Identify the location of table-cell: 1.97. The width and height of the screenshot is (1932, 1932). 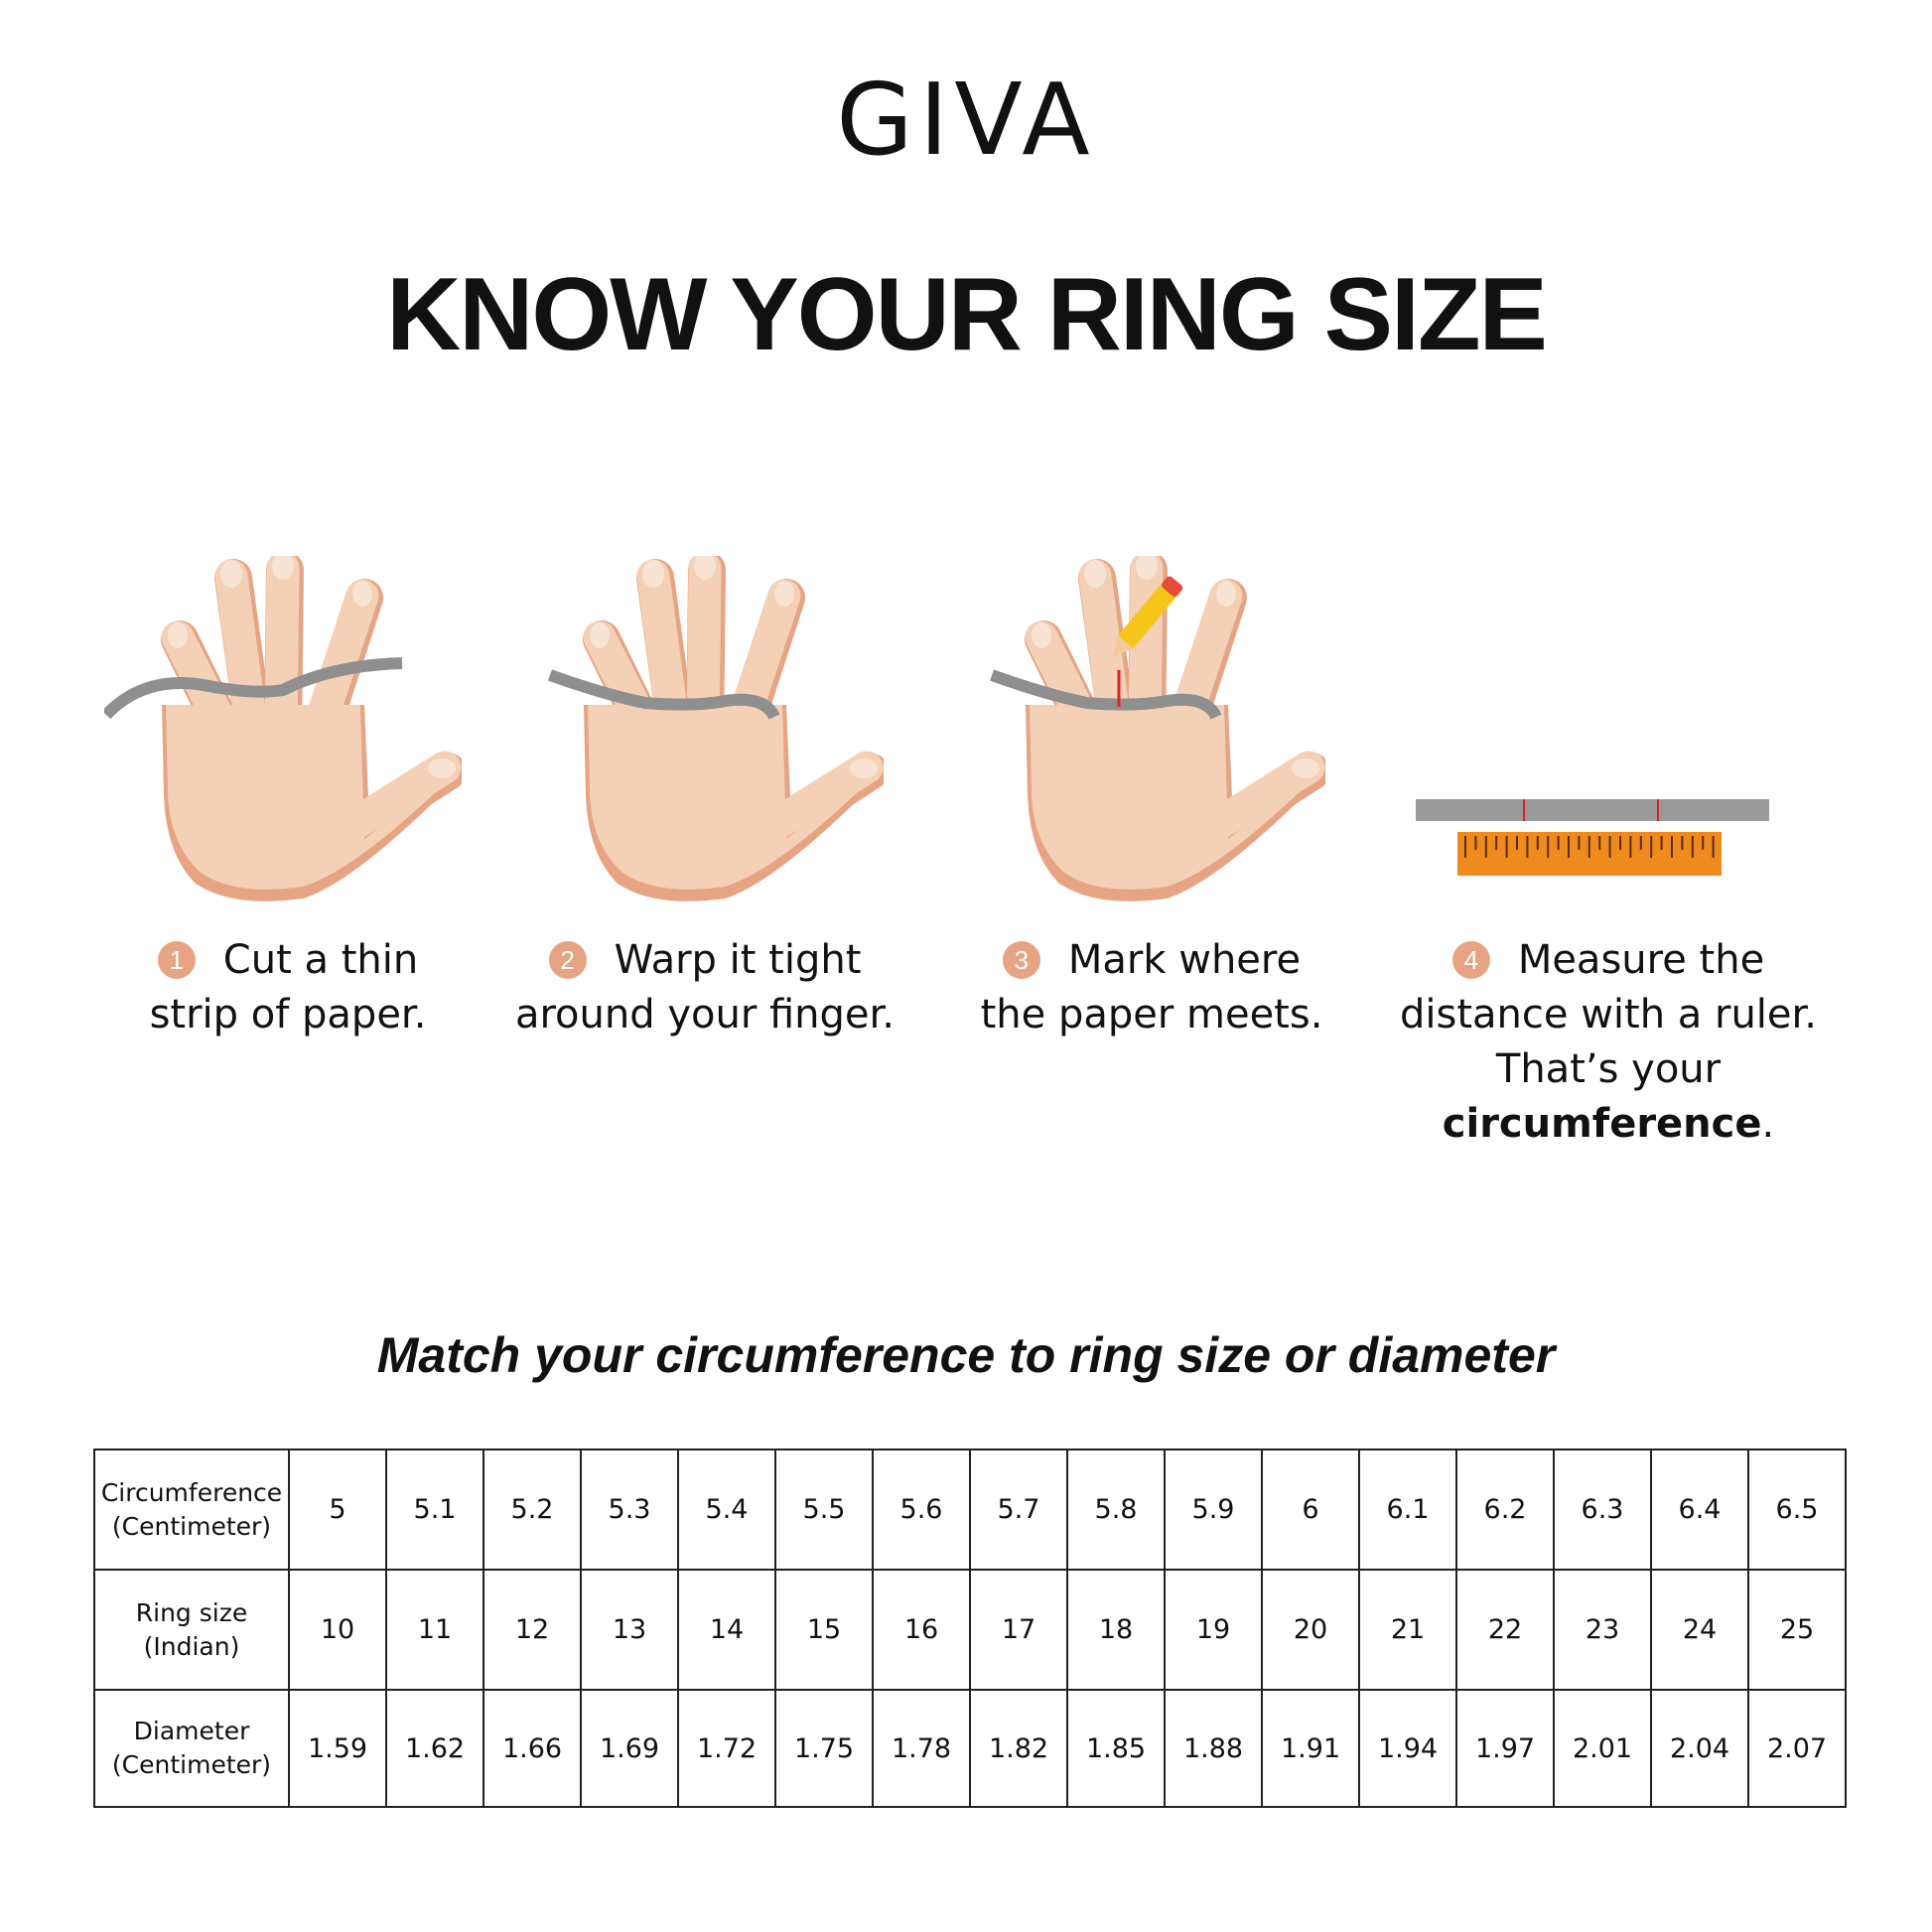
(1505, 1748).